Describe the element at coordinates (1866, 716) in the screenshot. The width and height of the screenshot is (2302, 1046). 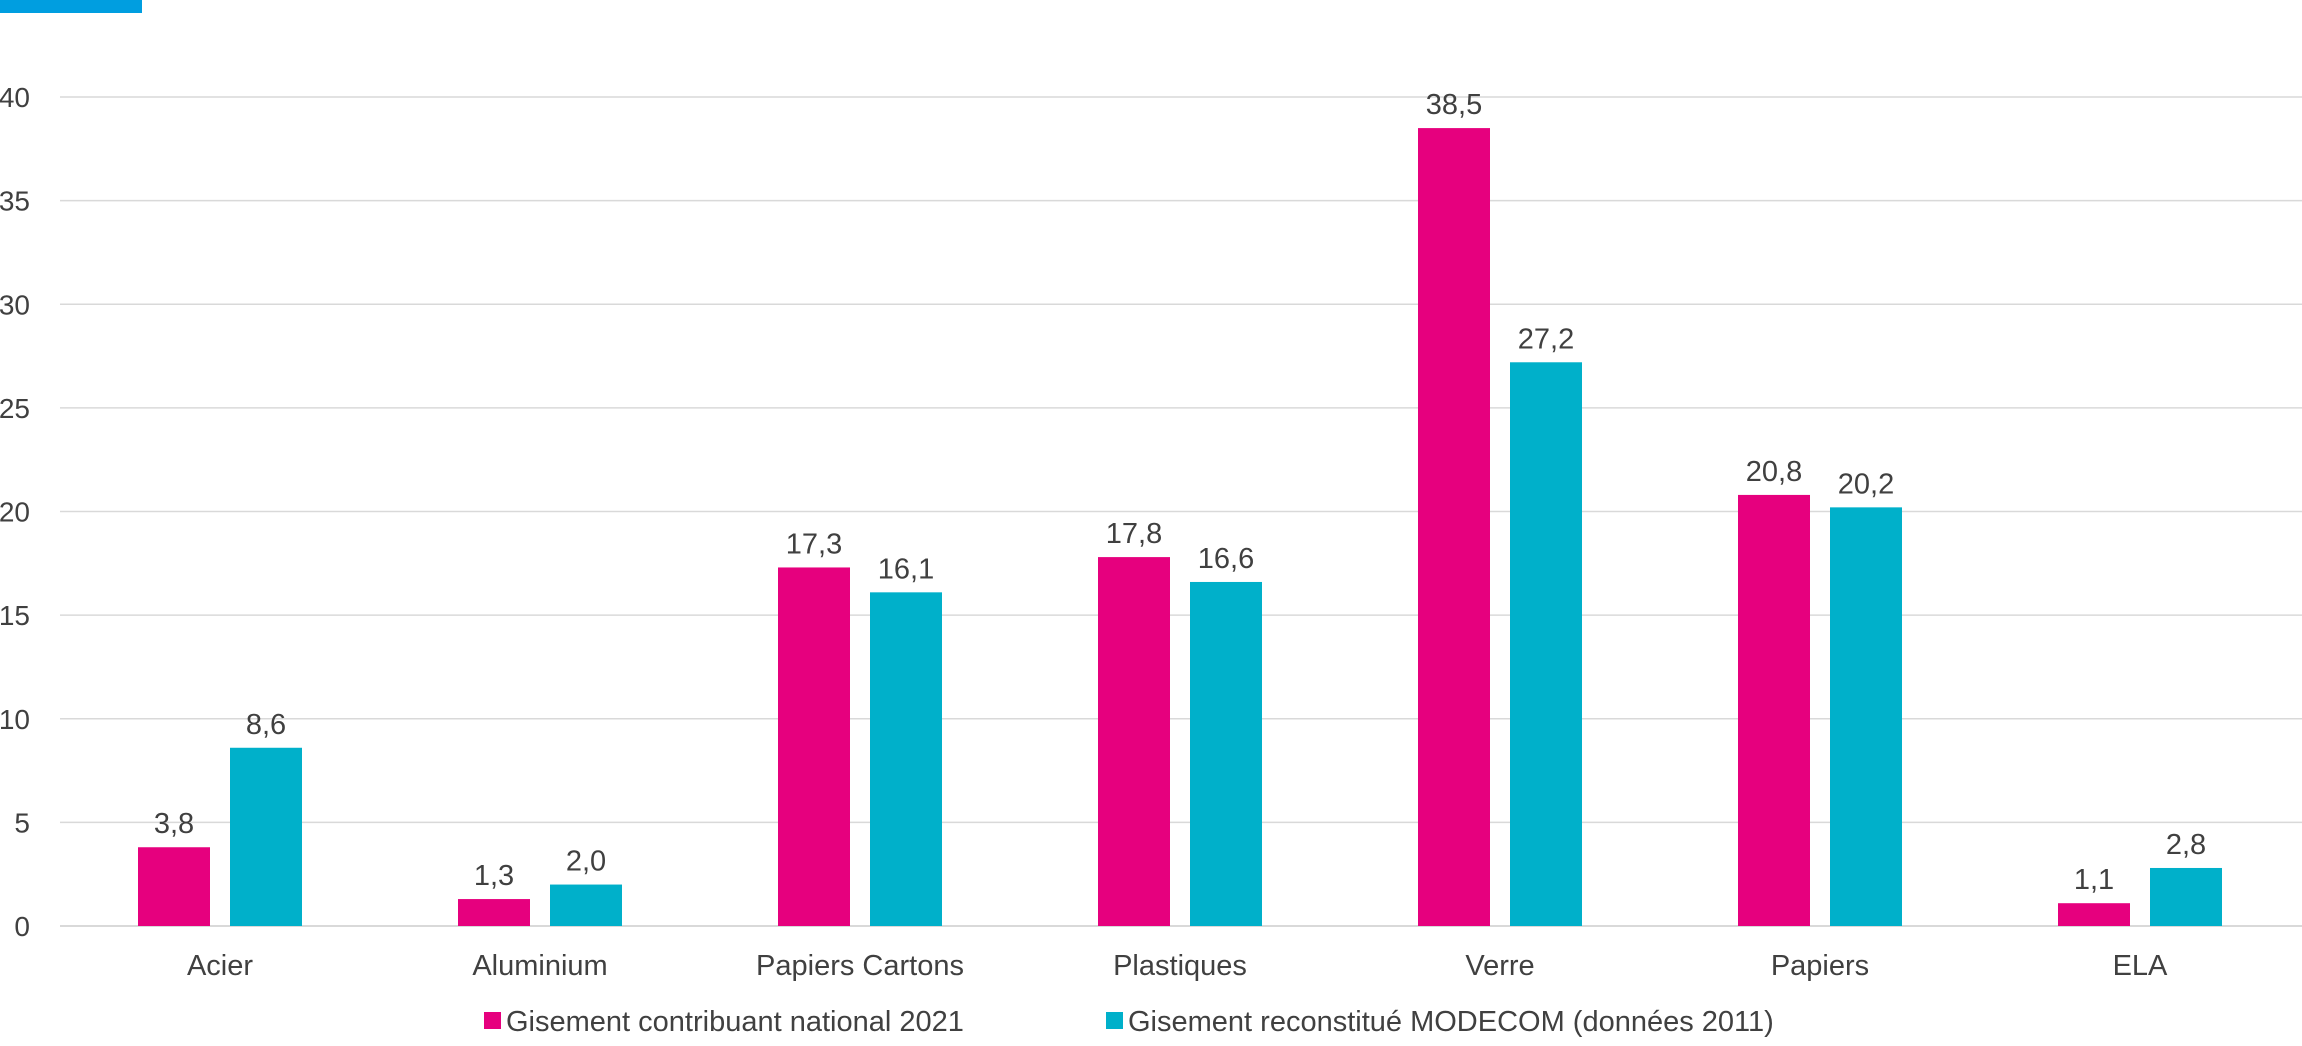
I see `bar-2-papiers` at that location.